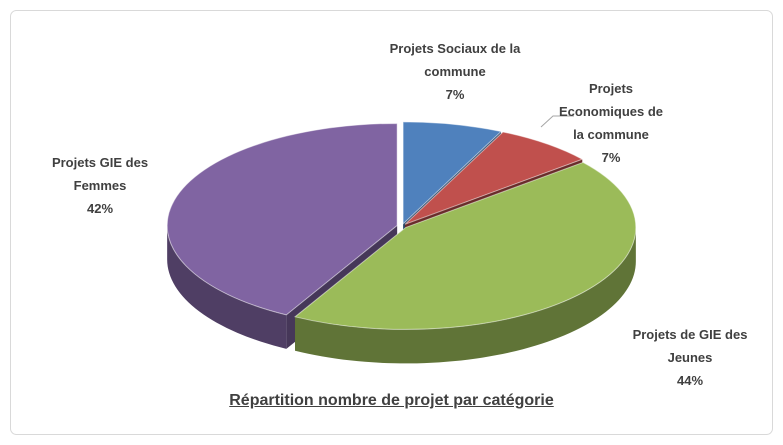  What do you see at coordinates (455, 60) in the screenshot?
I see `category-label: Projets Sociaux de la commune` at bounding box center [455, 60].